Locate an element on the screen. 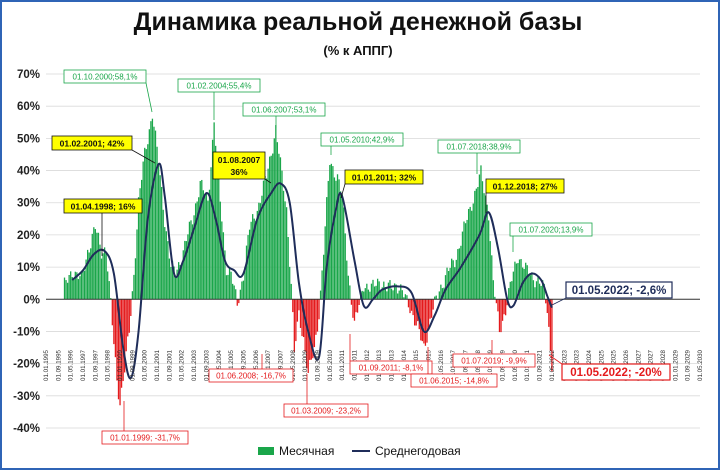 This screenshot has height=470, width=720. annotation-yellow: 01.01.2011; 32% is located at coordinates (382, 184).